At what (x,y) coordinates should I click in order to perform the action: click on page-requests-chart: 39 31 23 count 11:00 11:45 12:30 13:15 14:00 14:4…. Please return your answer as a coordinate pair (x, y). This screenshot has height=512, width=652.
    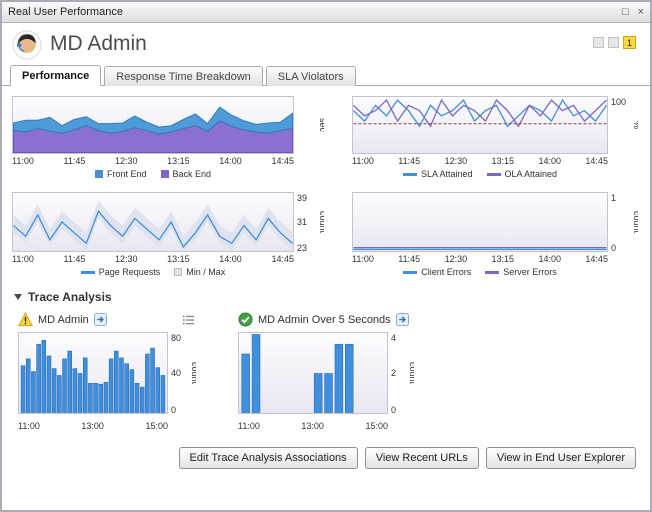
    Looking at the image, I should click on (168, 234).